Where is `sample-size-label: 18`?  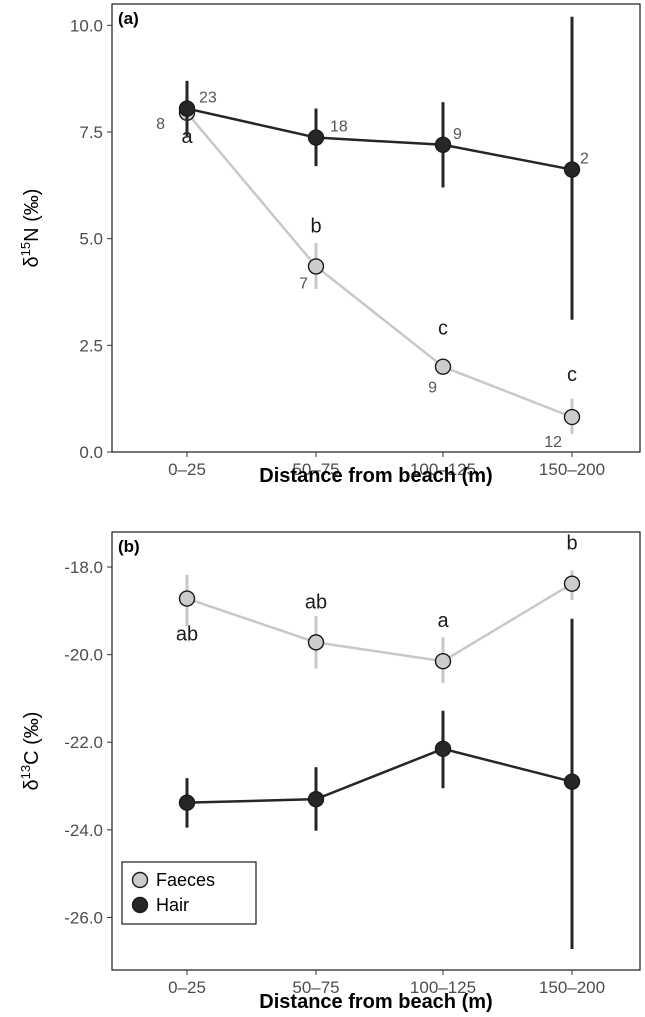
sample-size-label: 18 is located at coordinates (339, 127).